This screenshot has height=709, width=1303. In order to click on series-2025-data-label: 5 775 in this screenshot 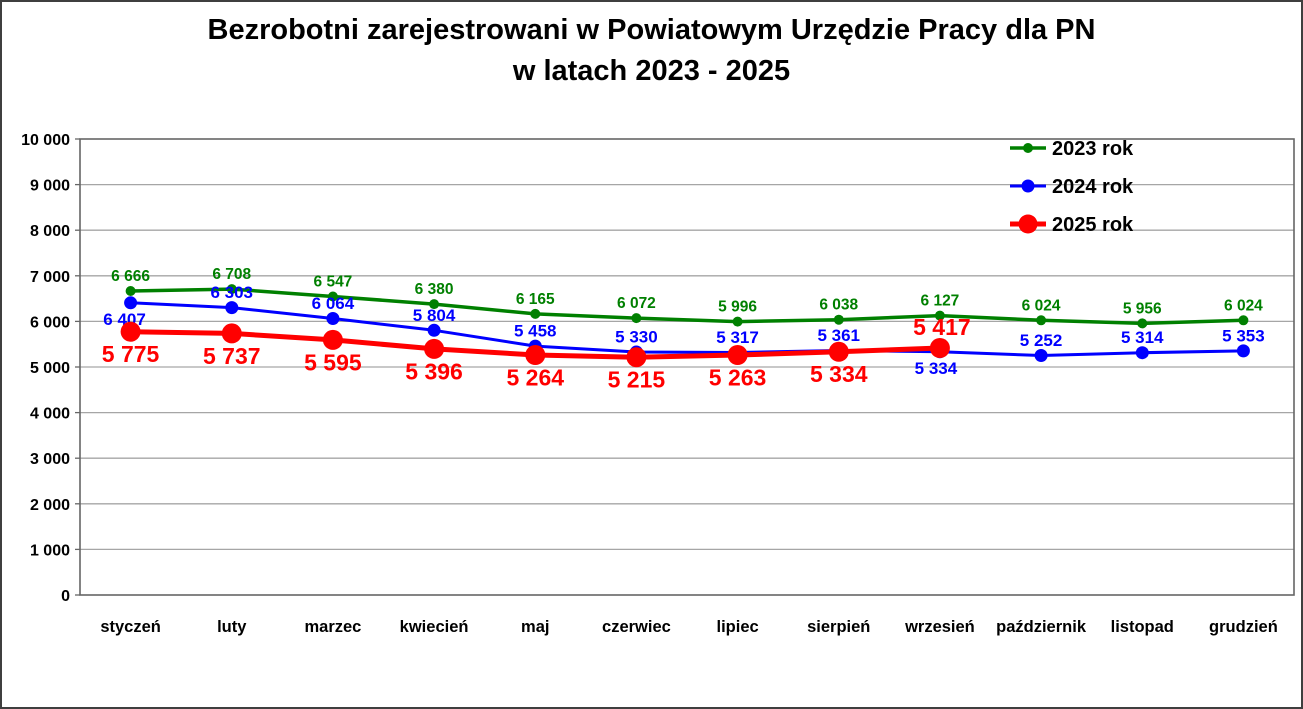, I will do `click(131, 354)`.